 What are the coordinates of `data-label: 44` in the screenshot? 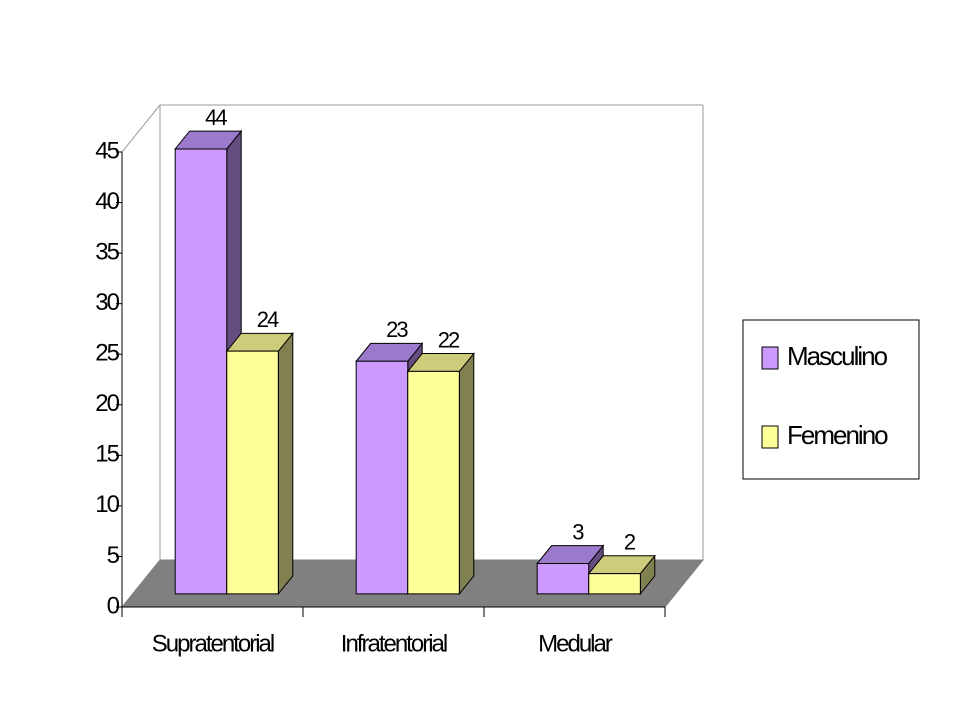 It's located at (216, 117).